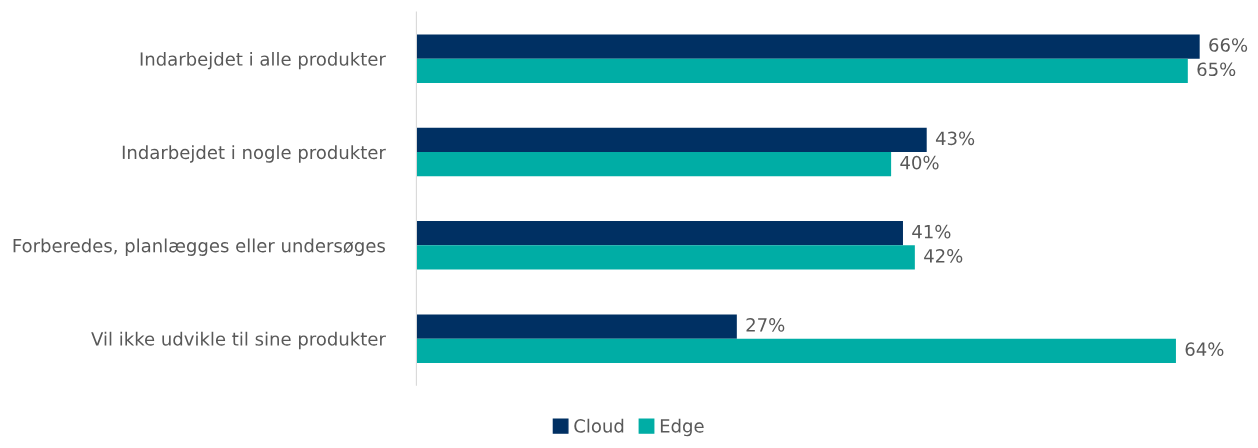 Image resolution: width=1258 pixels, height=448 pixels. What do you see at coordinates (943, 256) in the screenshot?
I see `data-label: 42%` at bounding box center [943, 256].